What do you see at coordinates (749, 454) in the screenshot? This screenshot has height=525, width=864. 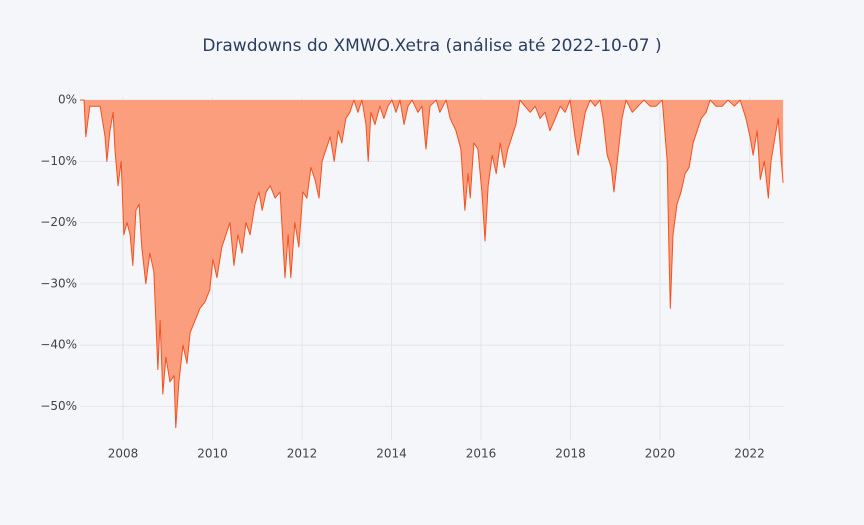 I see `x-tick-label: 2022` at bounding box center [749, 454].